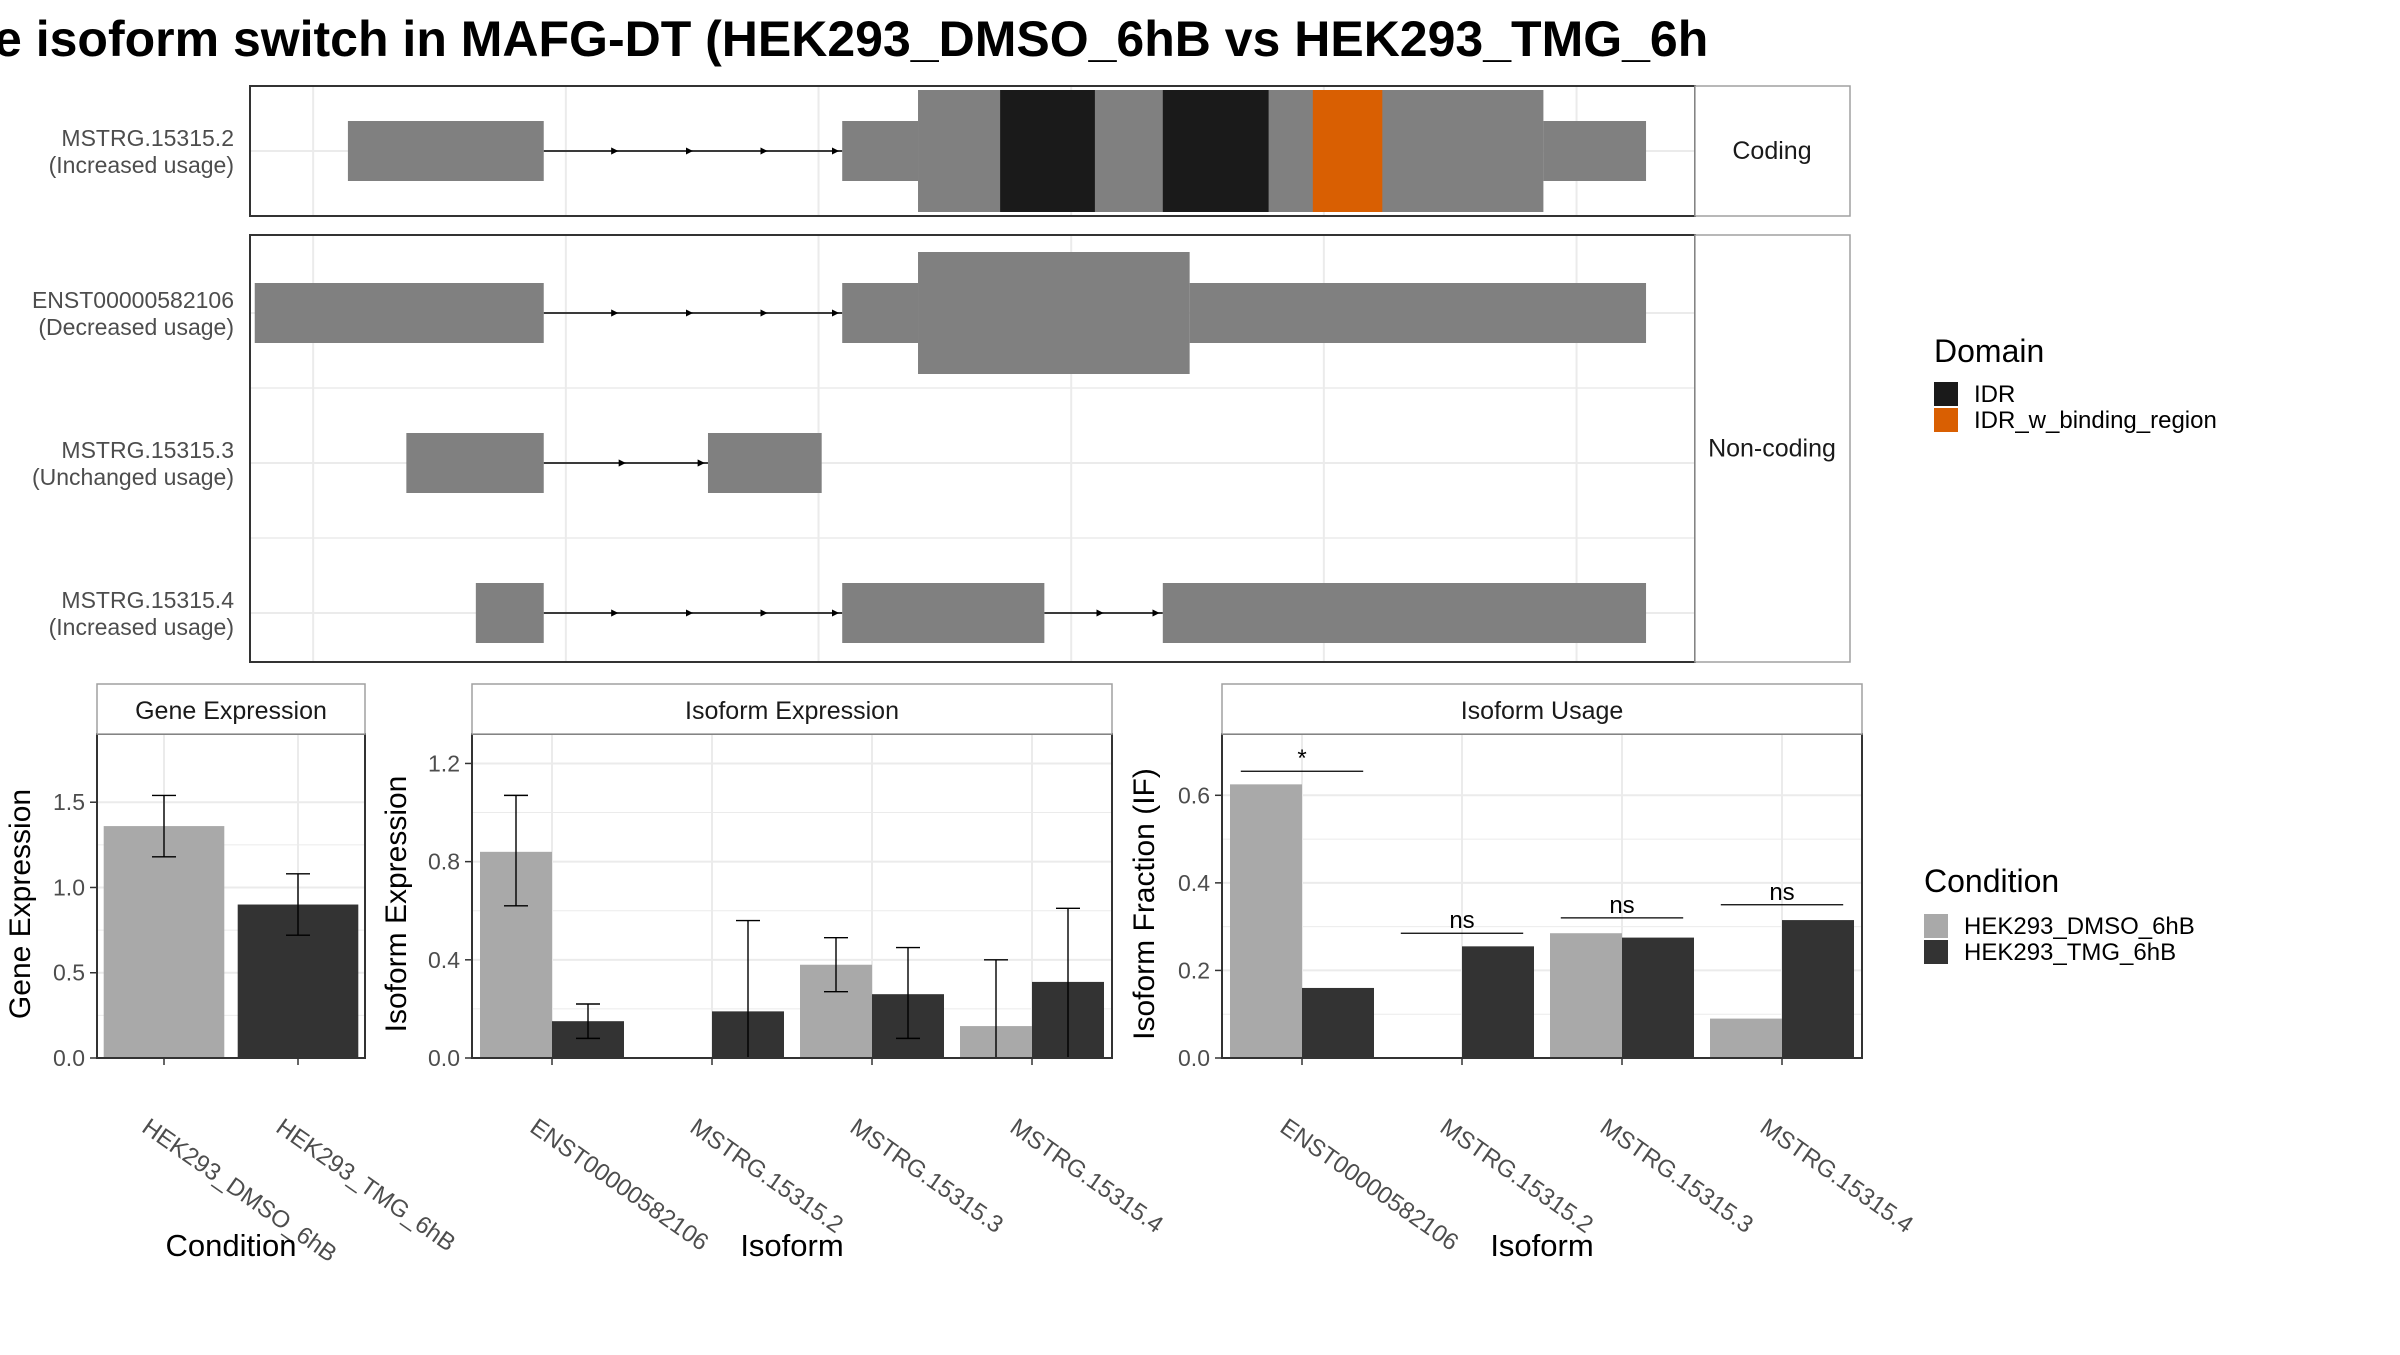 Image resolution: width=2400 pixels, height=1355 pixels. What do you see at coordinates (147, 600) in the screenshot?
I see `isoform-name-label: MSTRG.15315.4` at bounding box center [147, 600].